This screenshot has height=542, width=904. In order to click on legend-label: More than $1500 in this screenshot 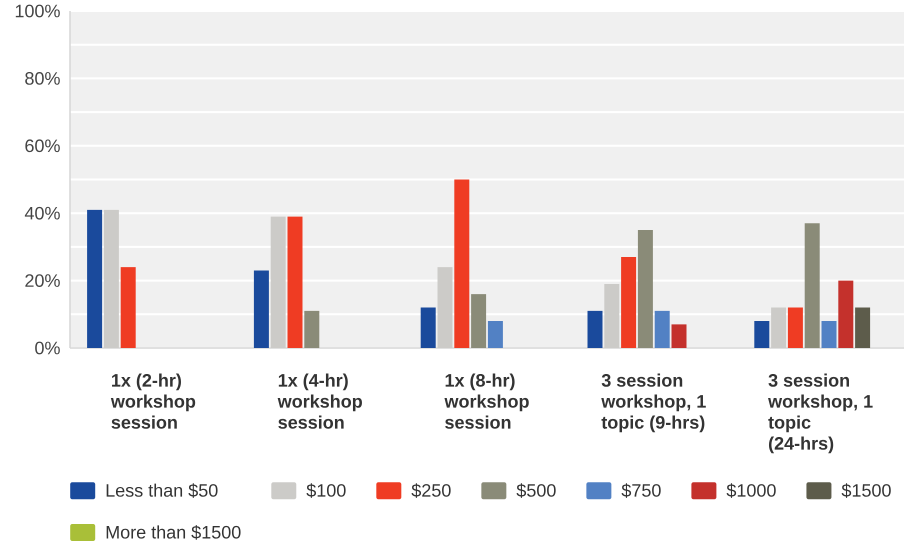, I will do `click(173, 532)`.